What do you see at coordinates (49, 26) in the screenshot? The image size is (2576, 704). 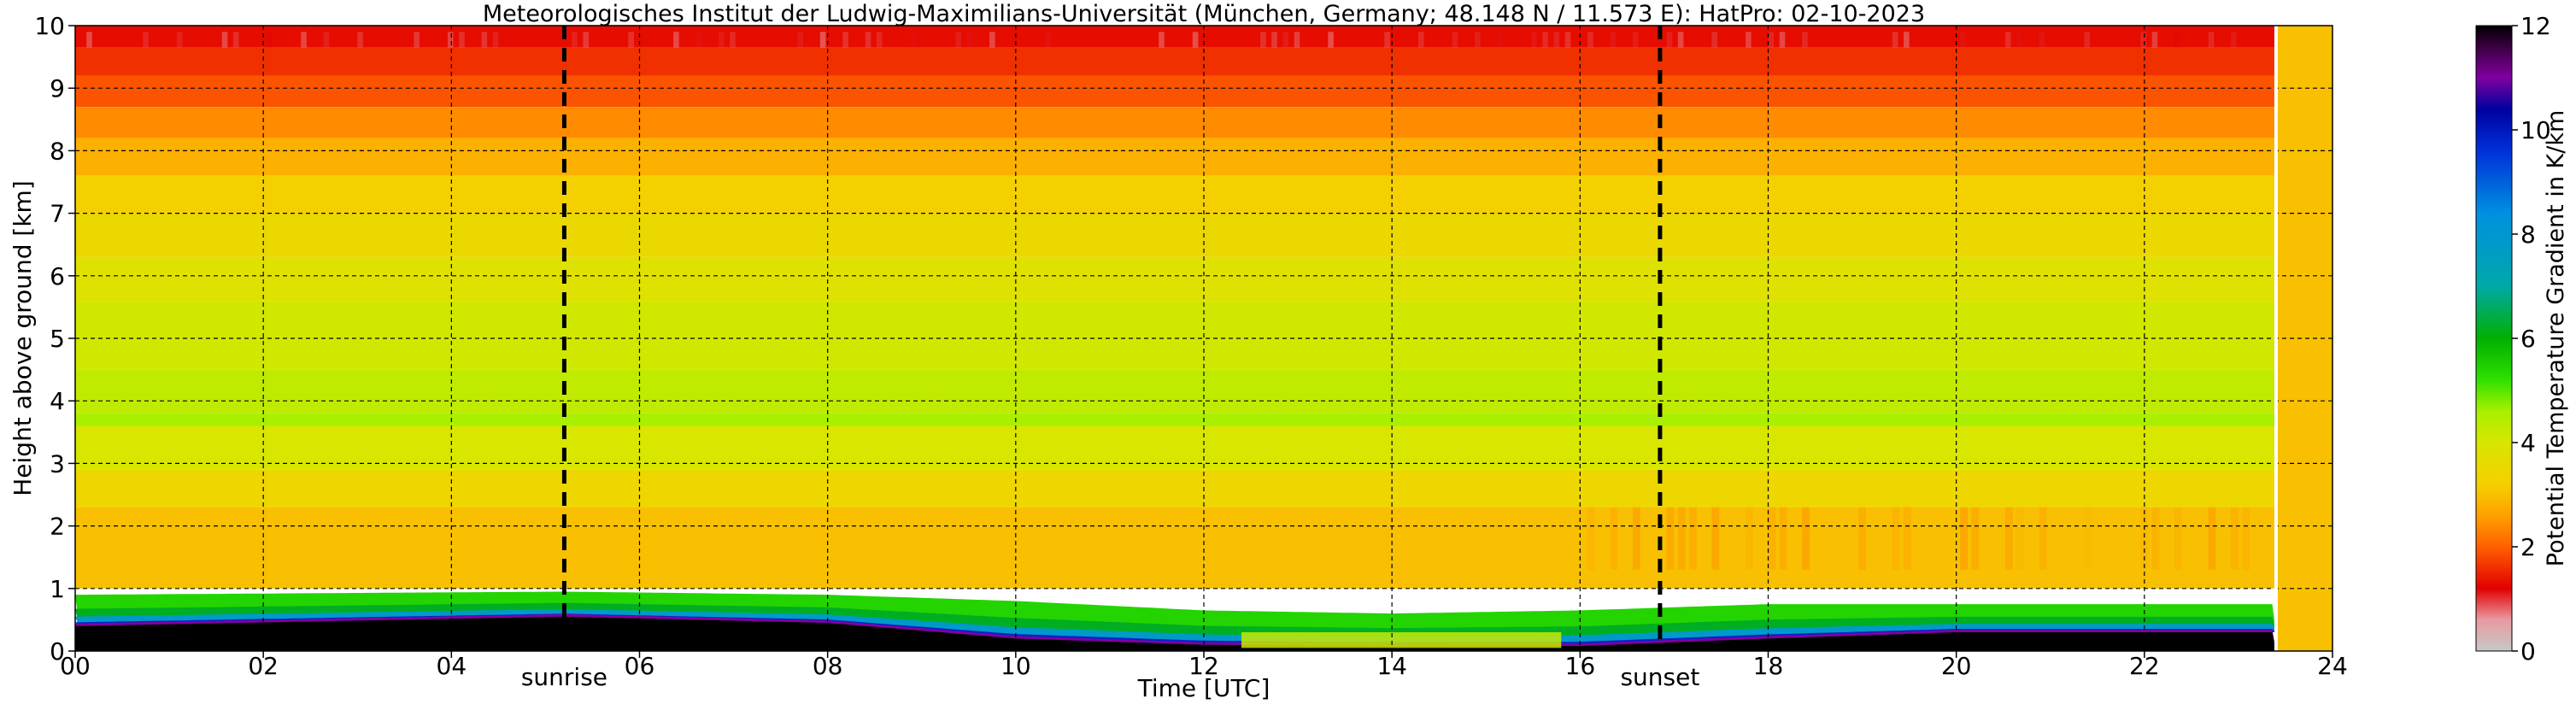 I see `y-tick-label: 10` at bounding box center [49, 26].